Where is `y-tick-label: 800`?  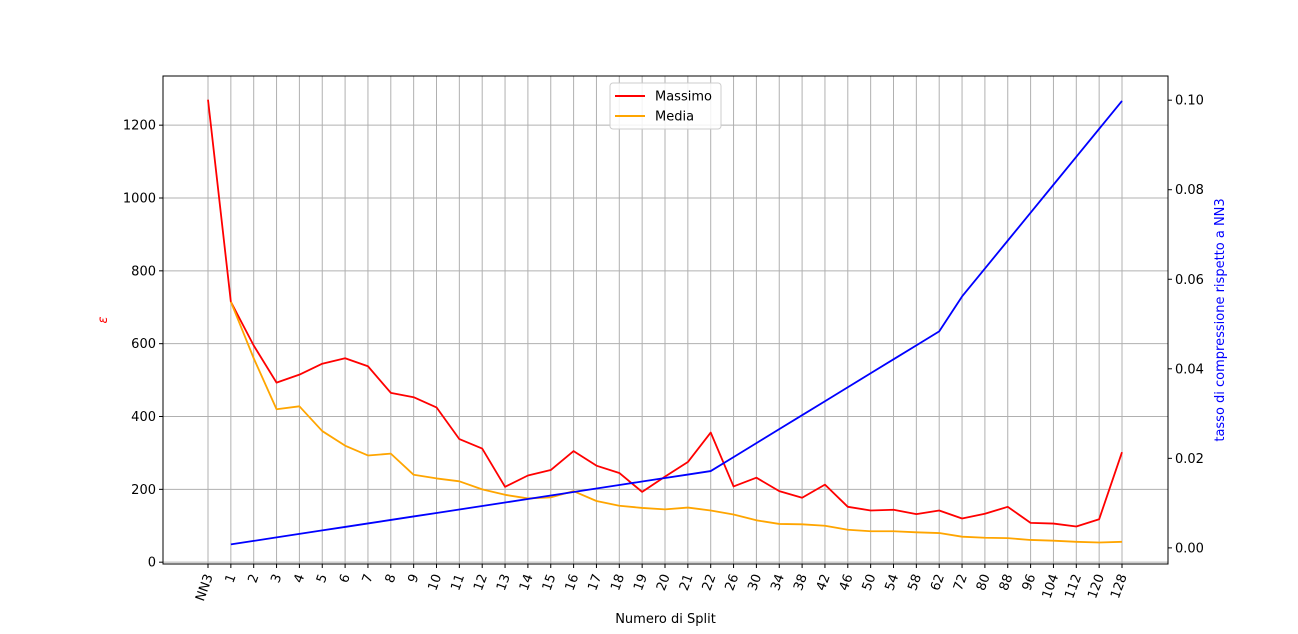 y-tick-label: 800 is located at coordinates (143, 271).